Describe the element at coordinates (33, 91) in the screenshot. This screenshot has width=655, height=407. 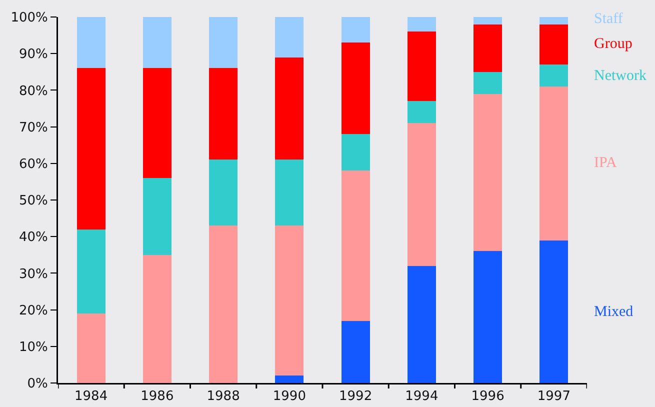
I see `y-tick-label: 80%` at that location.